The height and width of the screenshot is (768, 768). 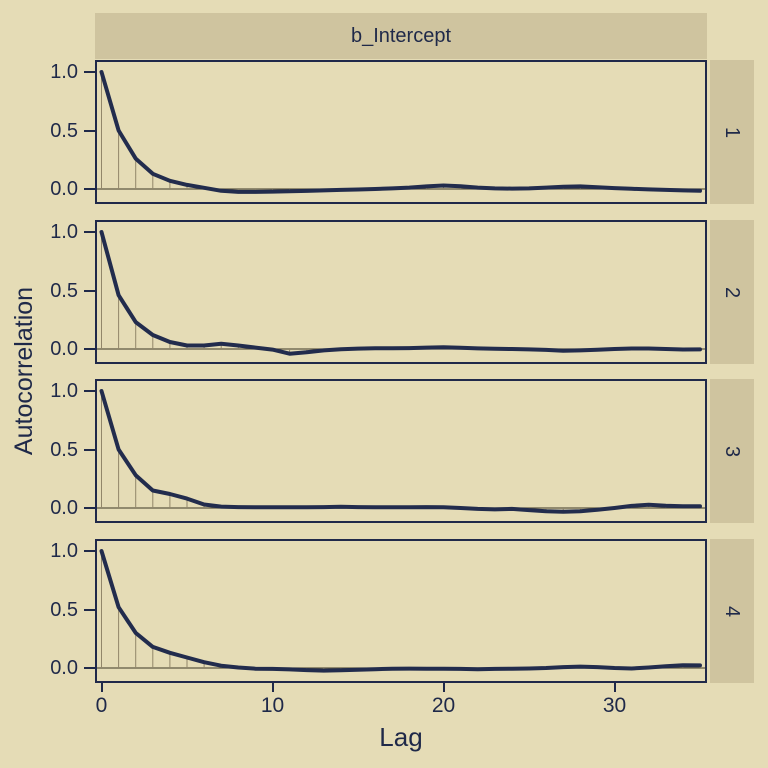 I want to click on facet-strip-chain-1: 1, so click(x=732, y=132).